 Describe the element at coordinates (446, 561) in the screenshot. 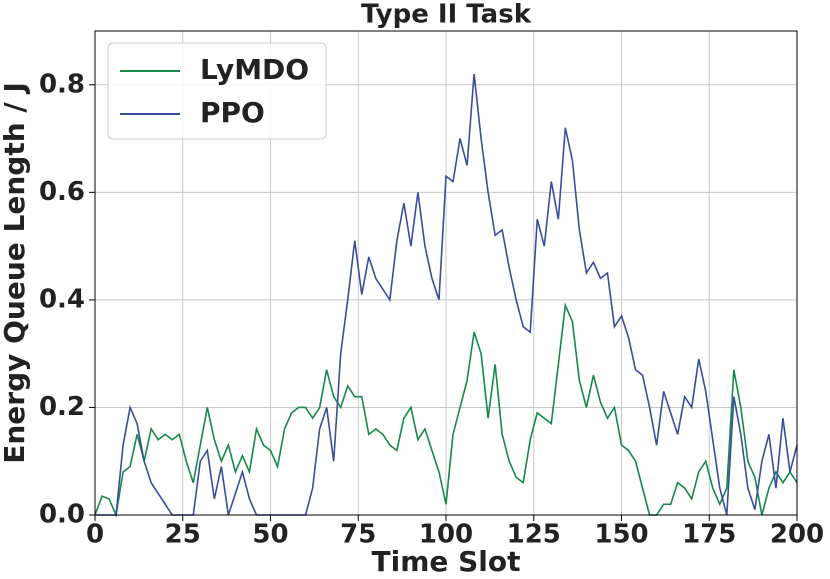

I see `x-axis-label: Time Slot` at that location.